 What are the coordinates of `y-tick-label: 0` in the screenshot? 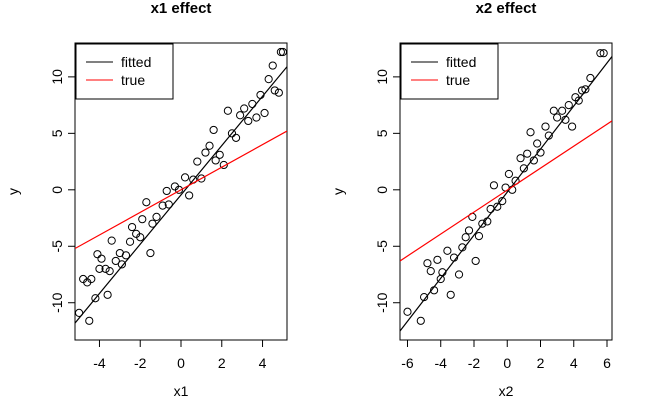 It's located at (382, 190).